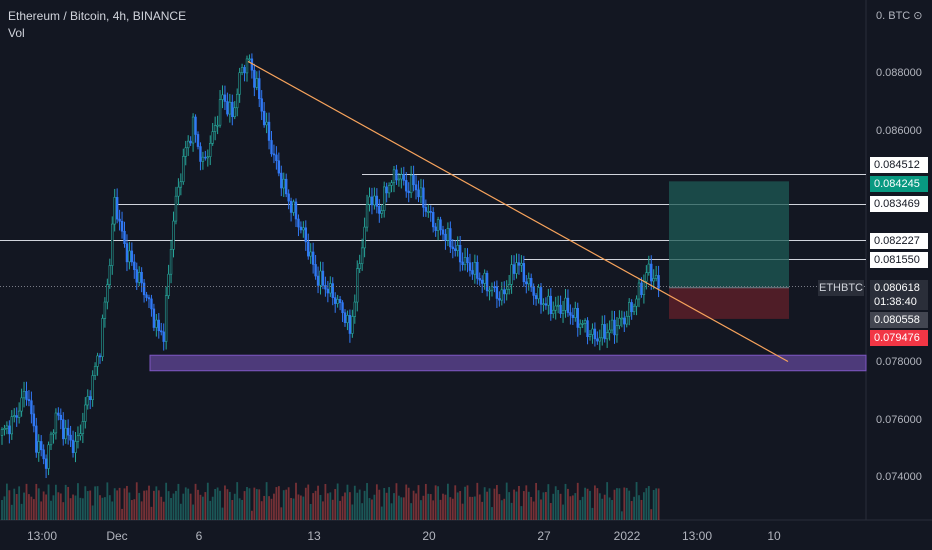 This screenshot has height=550, width=932. Describe the element at coordinates (508, 363) in the screenshot. I see `support-zone` at that location.